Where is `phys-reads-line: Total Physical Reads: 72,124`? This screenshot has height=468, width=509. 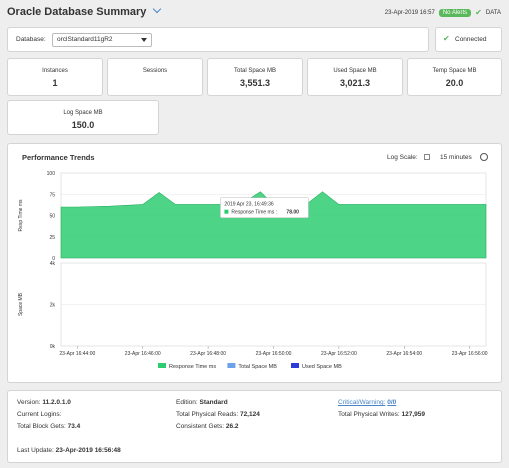
phys-reads-line: Total Physical Reads: 72,124 is located at coordinates (218, 414).